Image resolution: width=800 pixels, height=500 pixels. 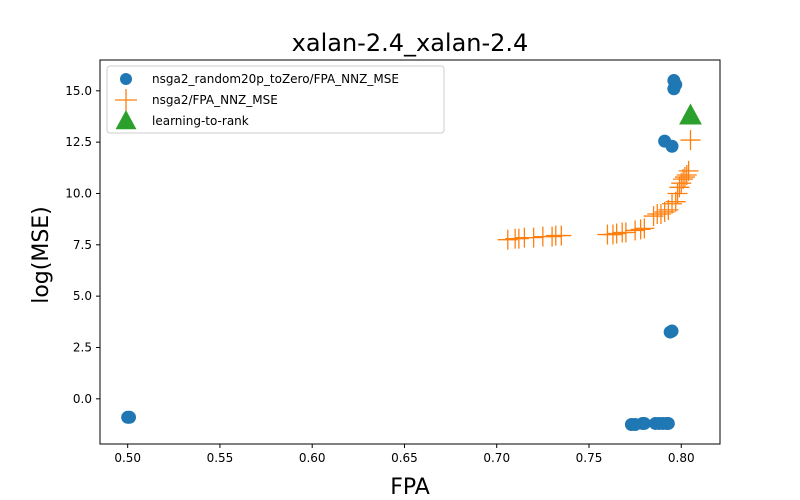 What do you see at coordinates (82, 399) in the screenshot?
I see `y-tick-label: 0.0` at bounding box center [82, 399].